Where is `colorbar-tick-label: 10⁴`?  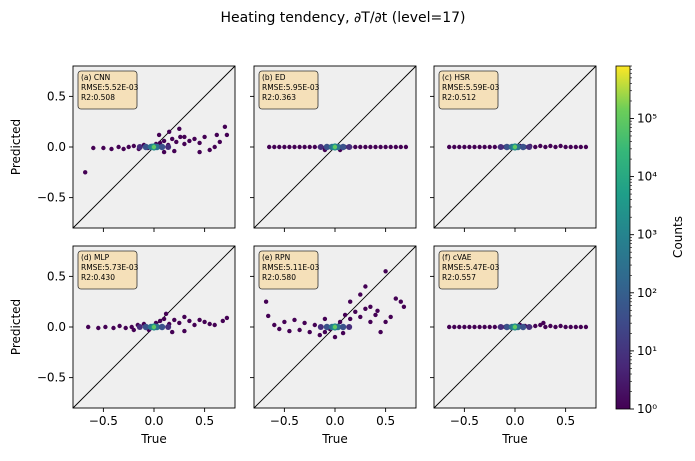 colorbar-tick-label: 10⁴ is located at coordinates (647, 177).